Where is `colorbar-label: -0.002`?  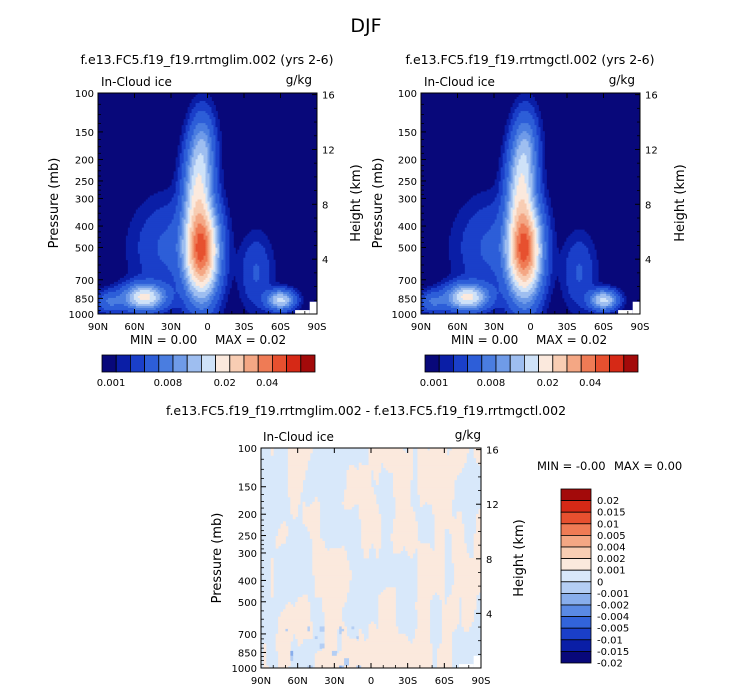 colorbar-label: -0.002 is located at coordinates (613, 606).